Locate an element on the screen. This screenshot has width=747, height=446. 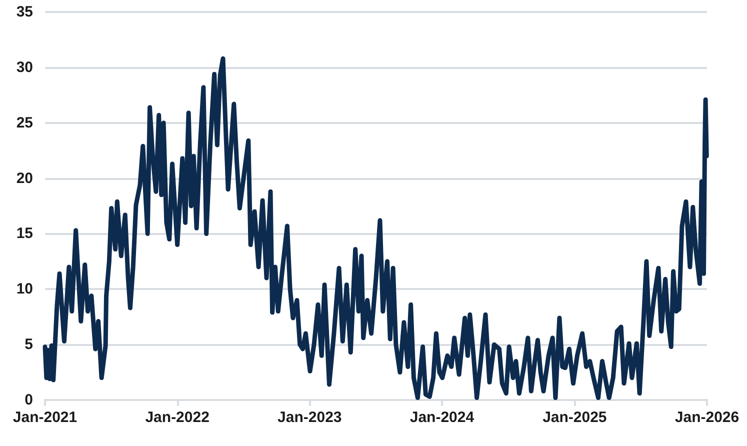
x-tick-label: Jan-2022 is located at coordinates (177, 417).